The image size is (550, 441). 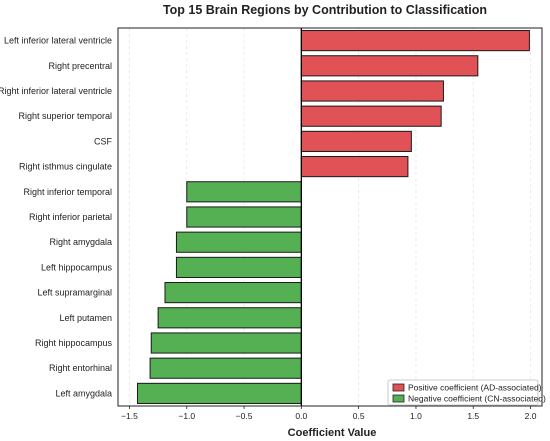 What do you see at coordinates (416, 416) in the screenshot?
I see `x-tick-label: 1.0` at bounding box center [416, 416].